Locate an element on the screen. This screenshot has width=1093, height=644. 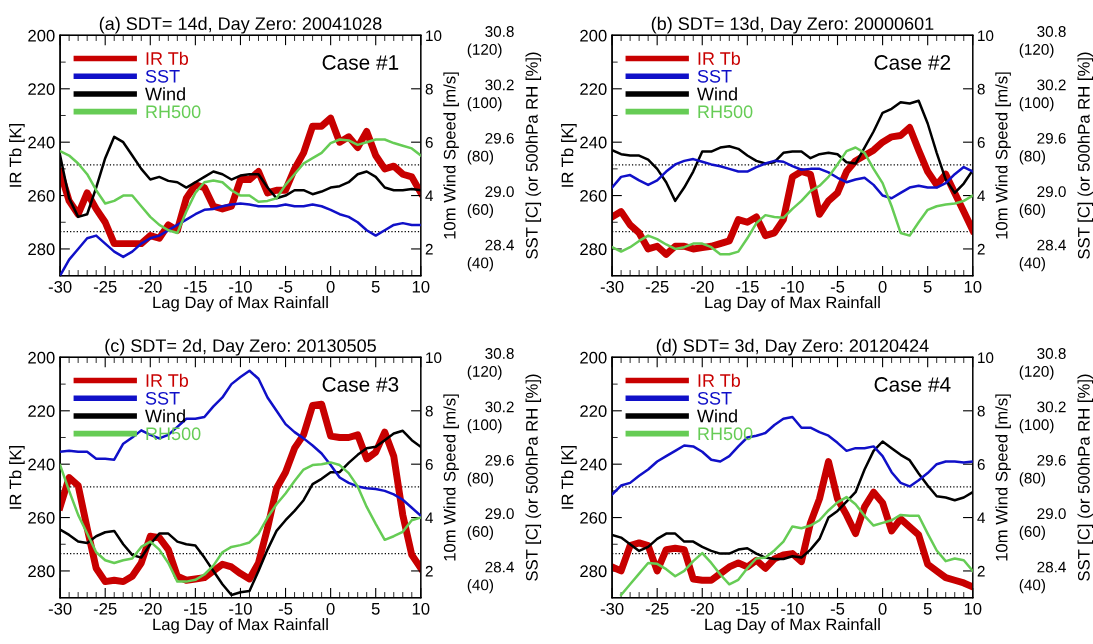
chart-title: (d) SDT= 3d, Day Zero: 20120424 is located at coordinates (792, 347).